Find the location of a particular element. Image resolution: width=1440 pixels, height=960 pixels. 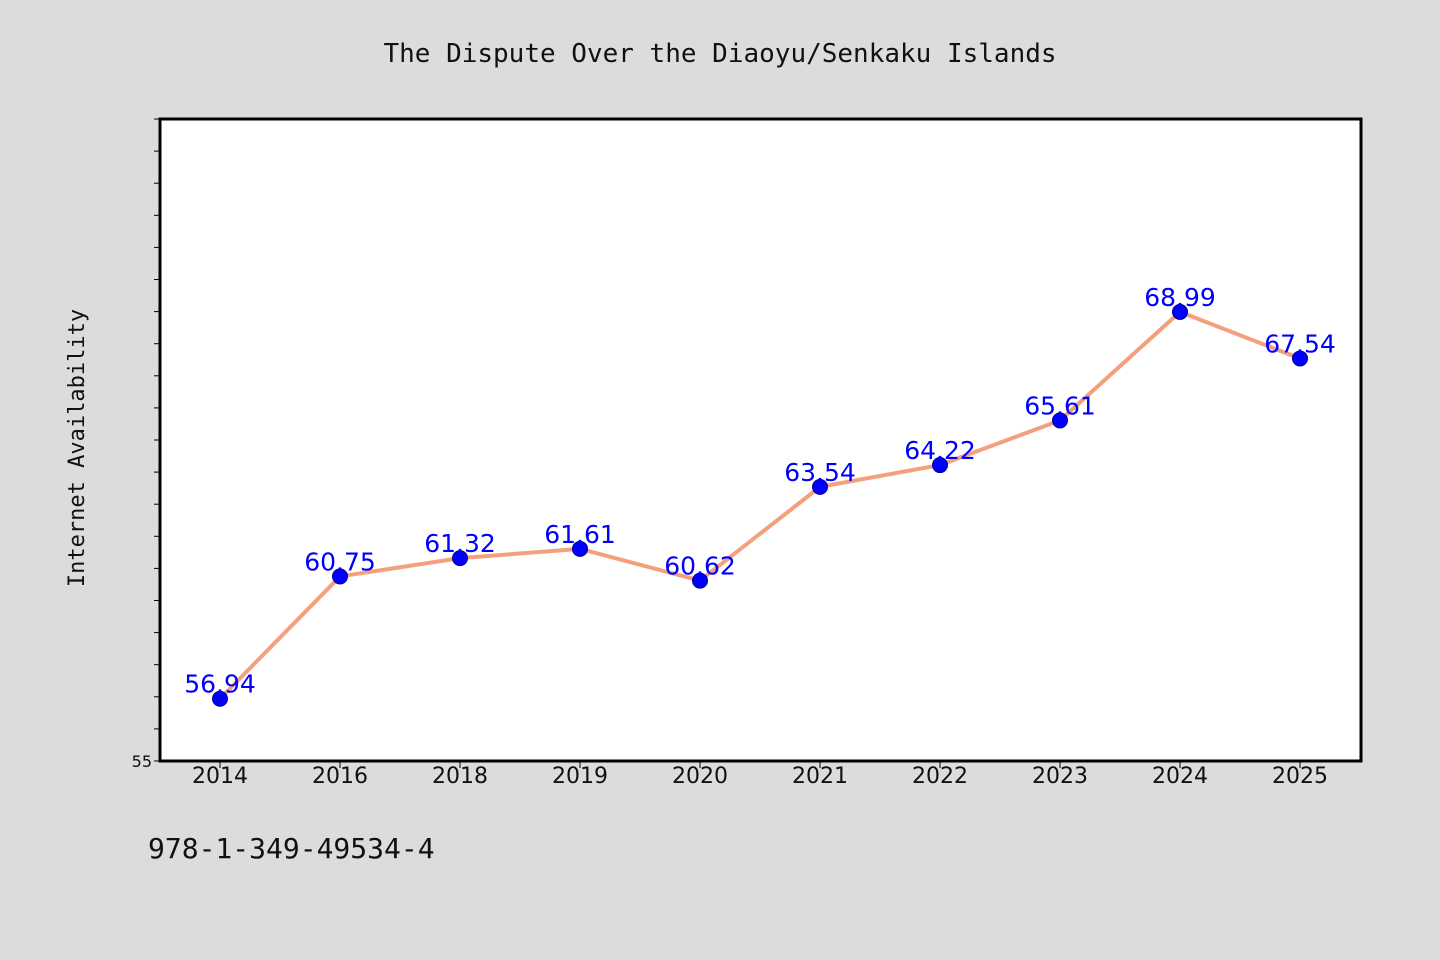

x-tick-label: 2025 is located at coordinates (1300, 776).